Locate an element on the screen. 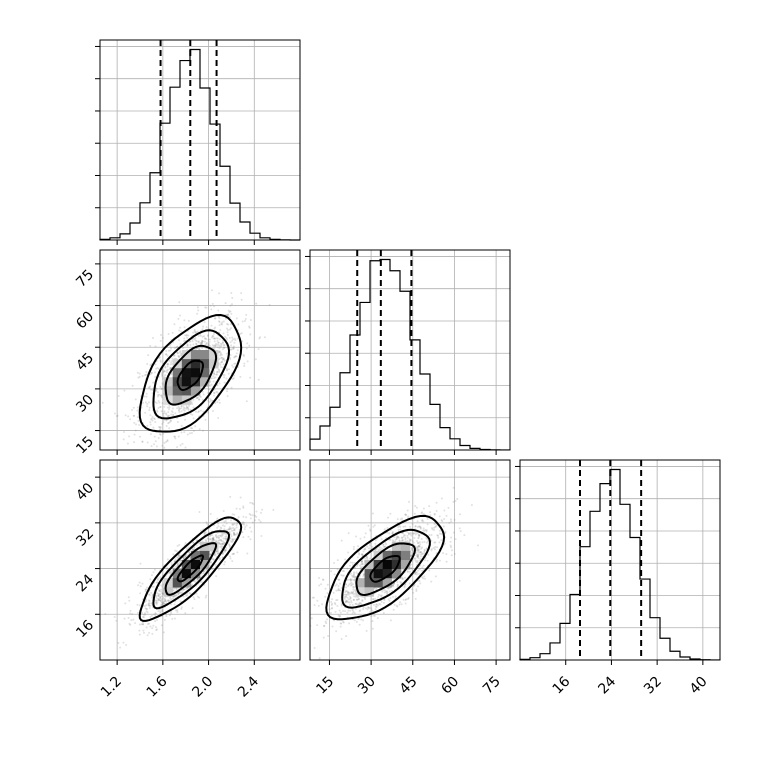 This screenshot has height=760, width=760. x-tick-label: 16 is located at coordinates (562, 685).